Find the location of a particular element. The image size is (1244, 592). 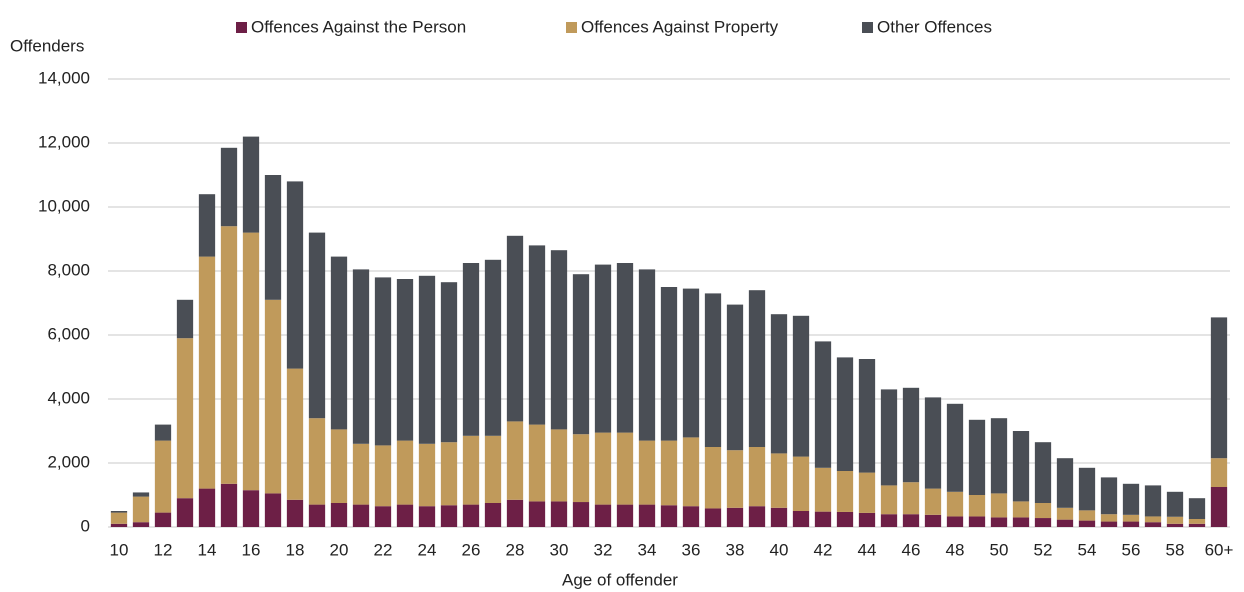

x-tick-label: 50 is located at coordinates (999, 549).